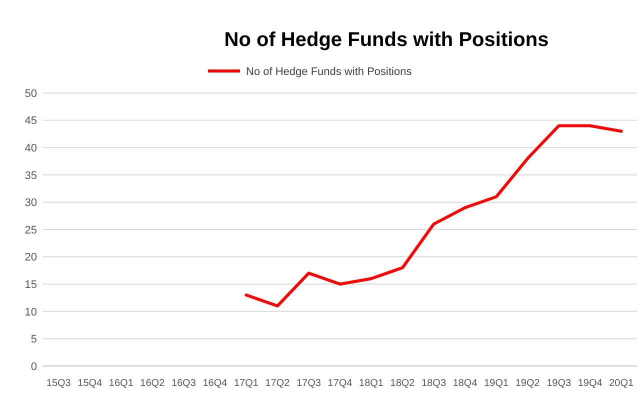  Describe the element at coordinates (30, 148) in the screenshot. I see `y-tick-label: 40` at that location.